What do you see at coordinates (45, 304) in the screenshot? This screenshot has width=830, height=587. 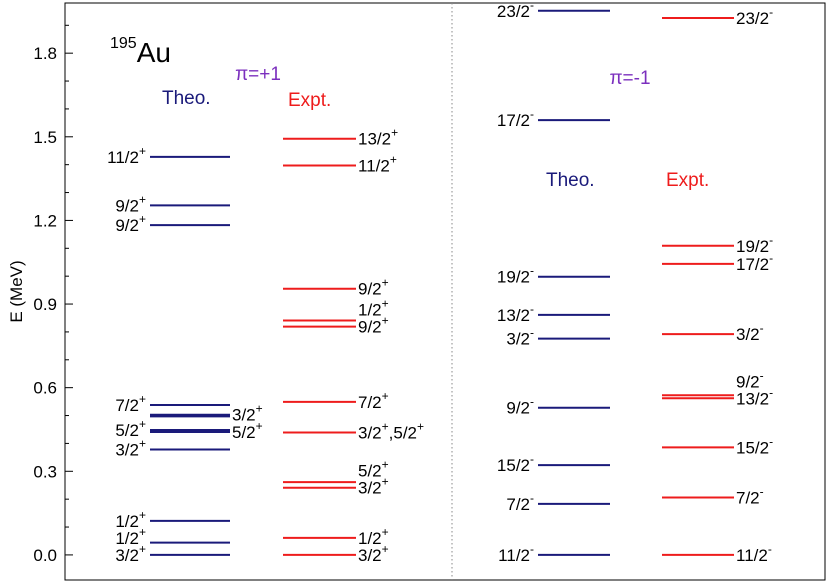 I see `y-tick-label: 0.9` at bounding box center [45, 304].